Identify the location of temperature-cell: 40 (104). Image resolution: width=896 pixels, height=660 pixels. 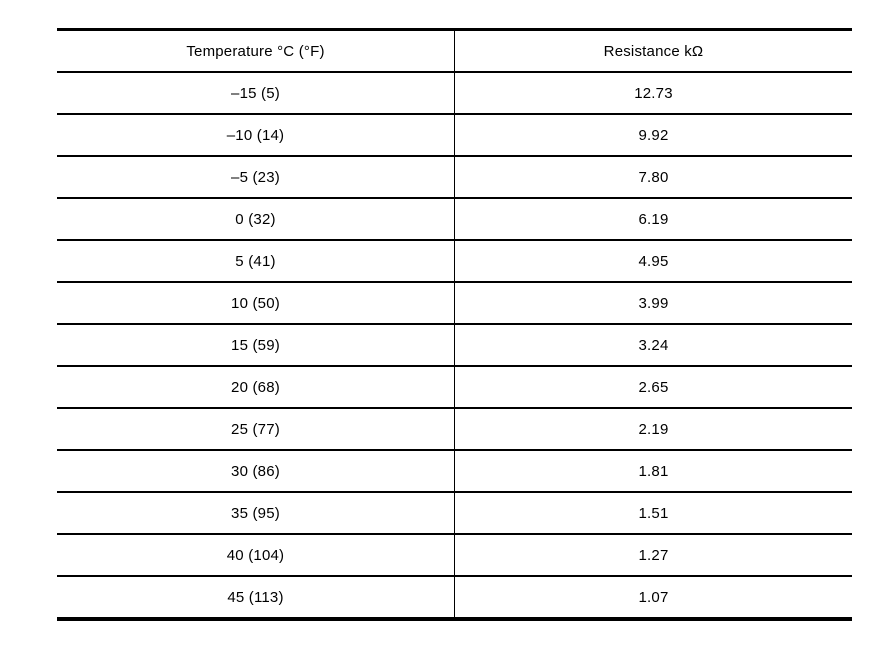
(256, 555).